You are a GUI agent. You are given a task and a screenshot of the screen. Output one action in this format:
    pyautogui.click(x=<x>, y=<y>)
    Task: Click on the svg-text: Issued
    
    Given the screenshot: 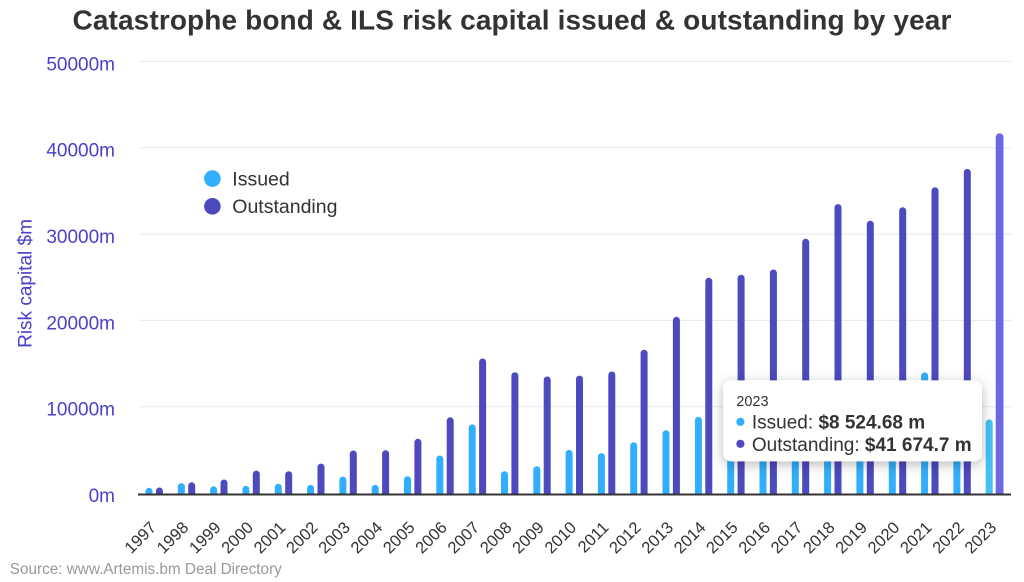 What is the action you would take?
    pyautogui.click(x=260, y=180)
    